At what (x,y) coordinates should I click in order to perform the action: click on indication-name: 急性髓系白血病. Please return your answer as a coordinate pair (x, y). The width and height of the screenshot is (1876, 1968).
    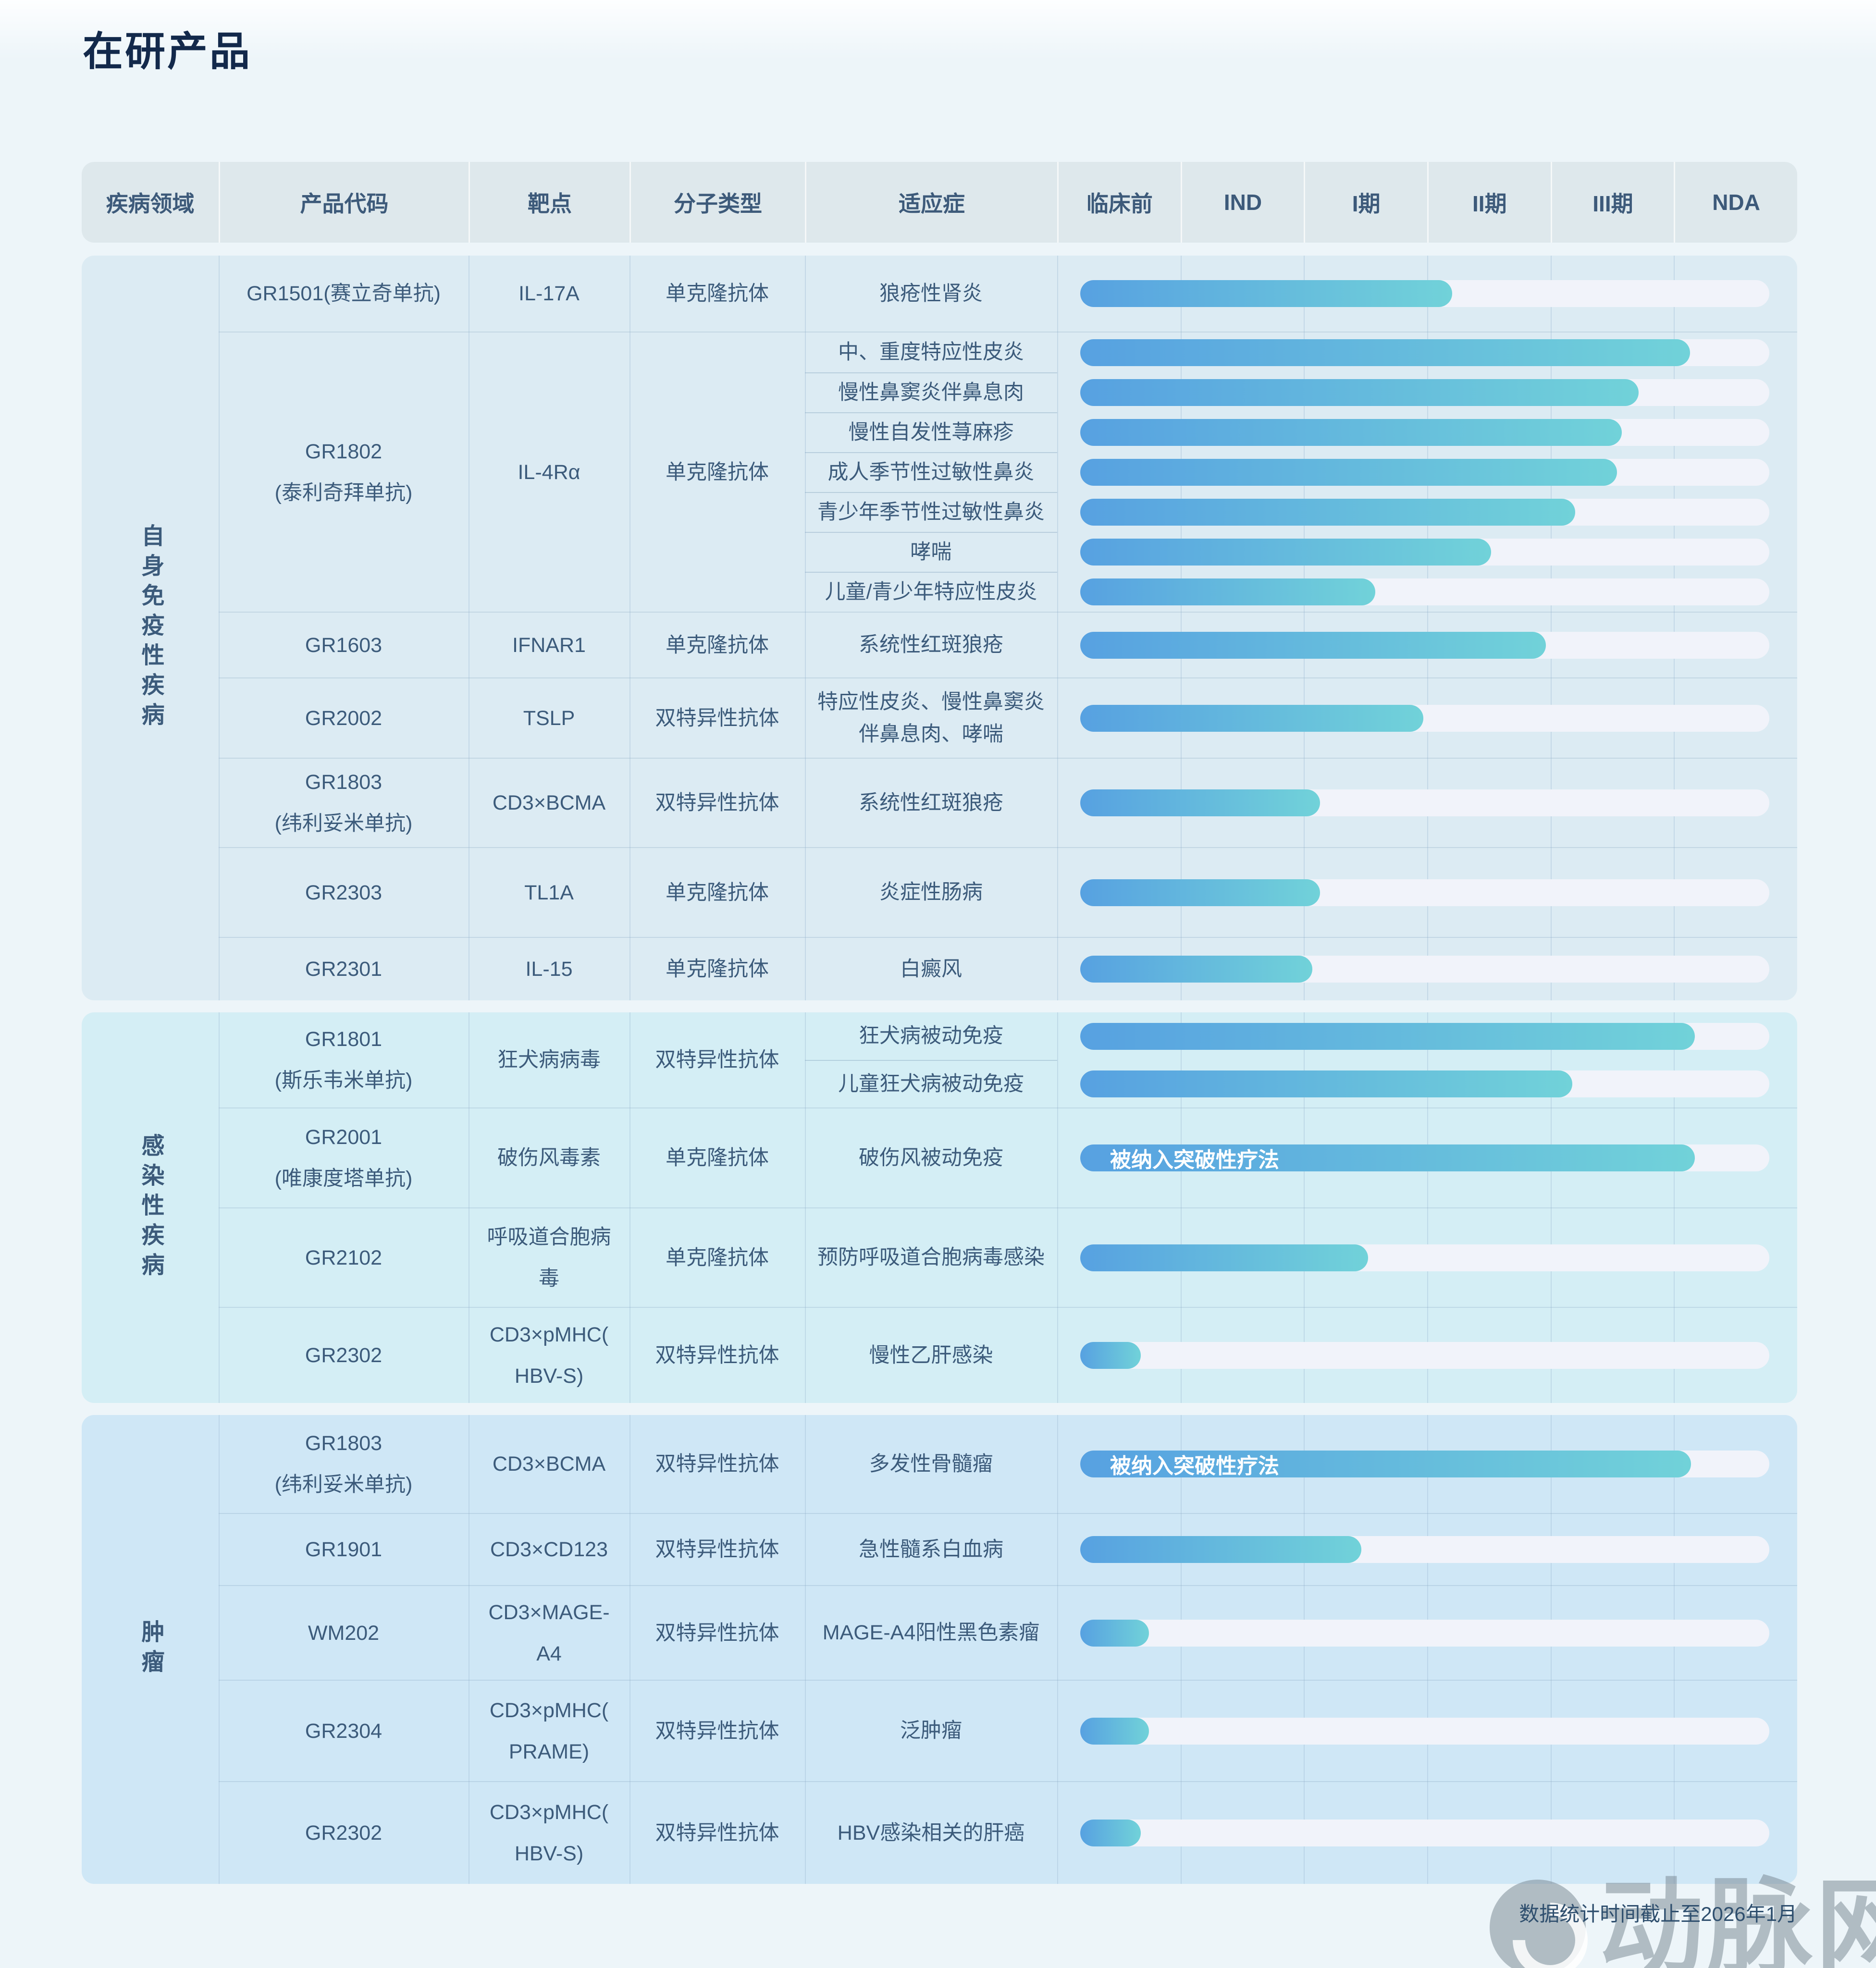
    Looking at the image, I should click on (931, 1550).